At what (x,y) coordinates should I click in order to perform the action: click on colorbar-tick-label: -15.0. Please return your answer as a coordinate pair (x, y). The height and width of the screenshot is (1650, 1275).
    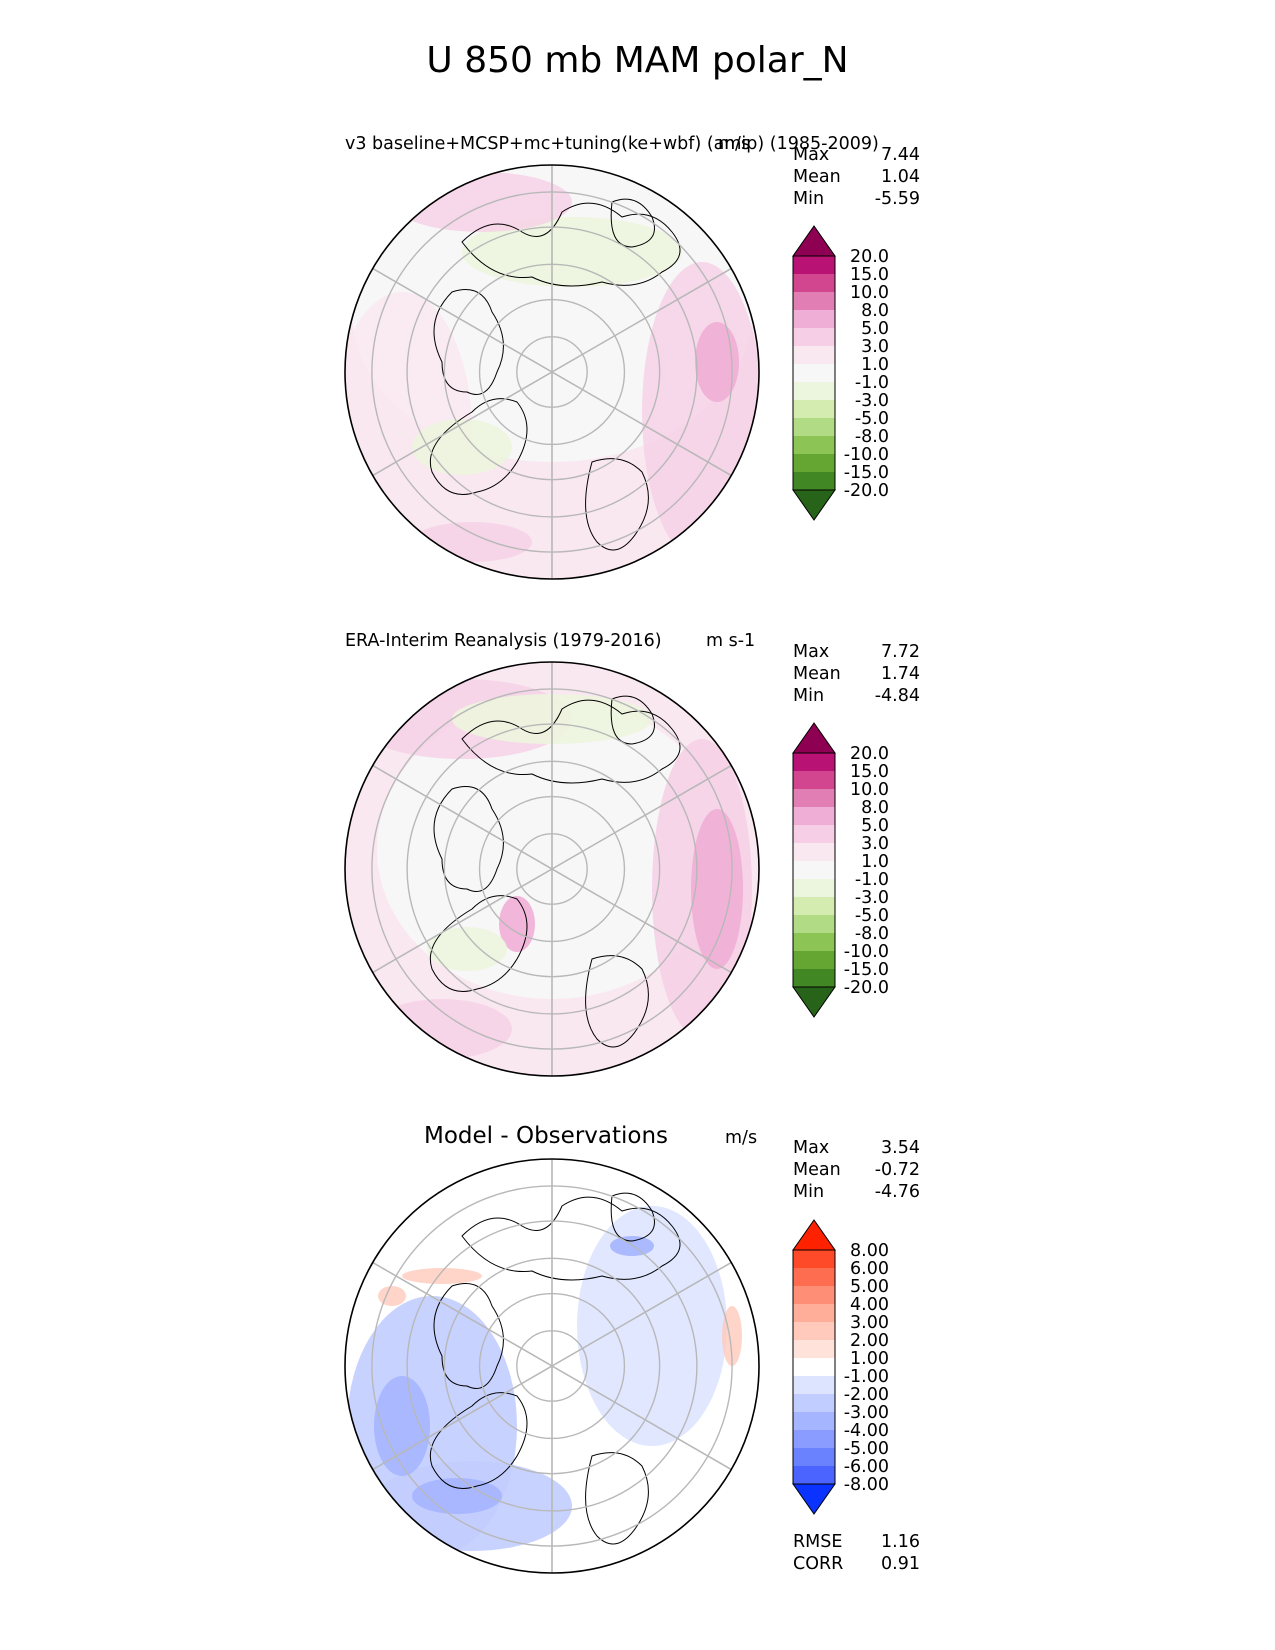
    Looking at the image, I should click on (866, 473).